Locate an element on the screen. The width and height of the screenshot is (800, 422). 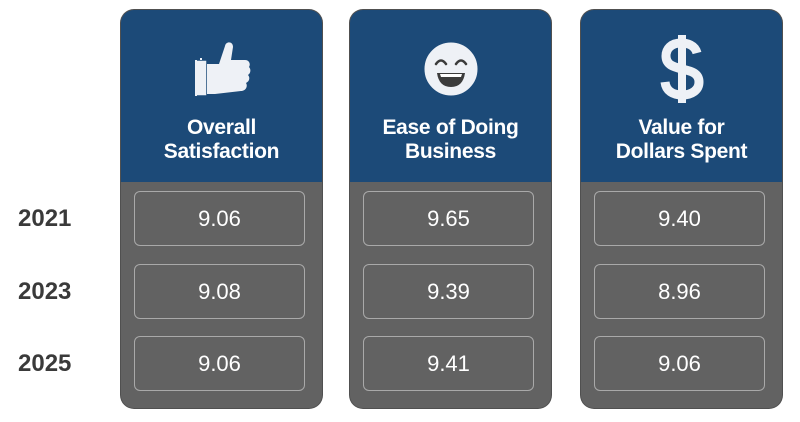
value-cell-2021: 9.65 is located at coordinates (448, 218).